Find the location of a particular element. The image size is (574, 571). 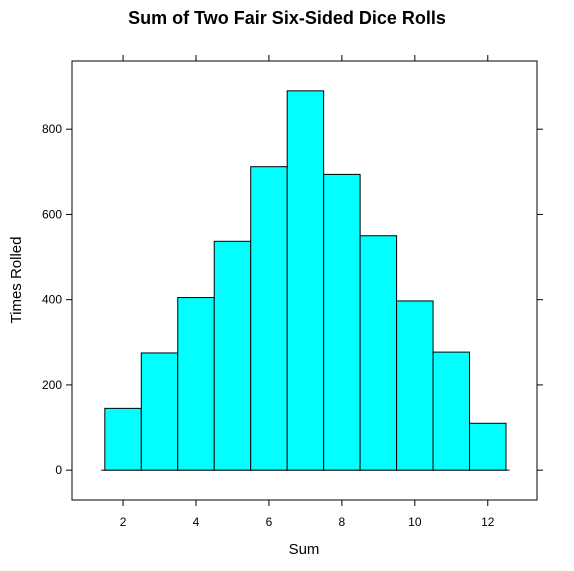

y-tick-label: 800 is located at coordinates (52, 129).